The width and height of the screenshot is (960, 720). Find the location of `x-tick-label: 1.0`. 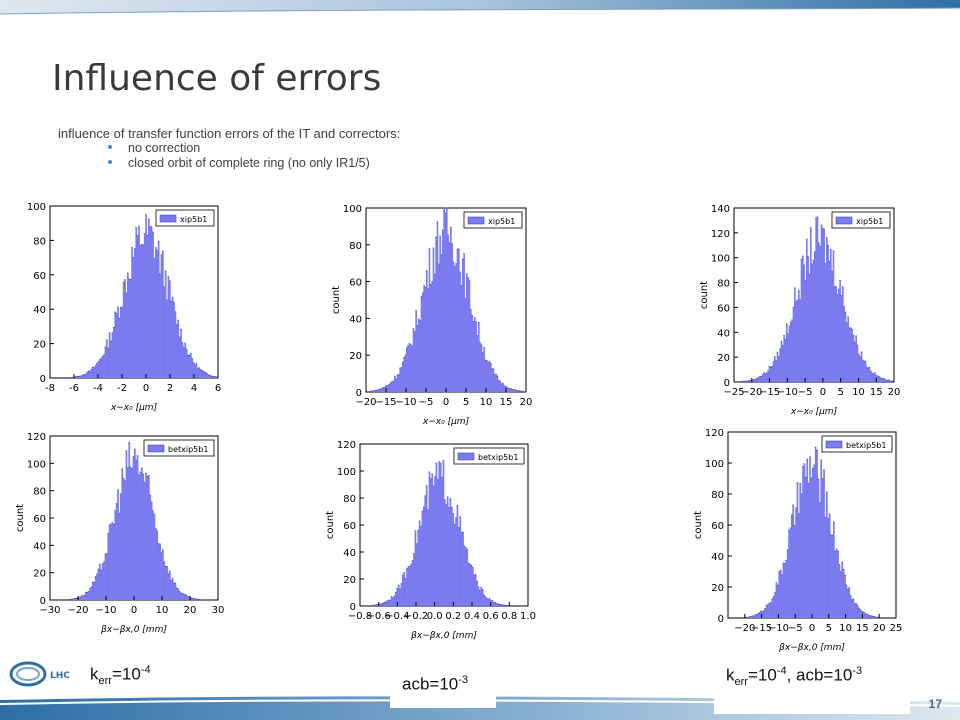

x-tick-label: 1.0 is located at coordinates (528, 616).